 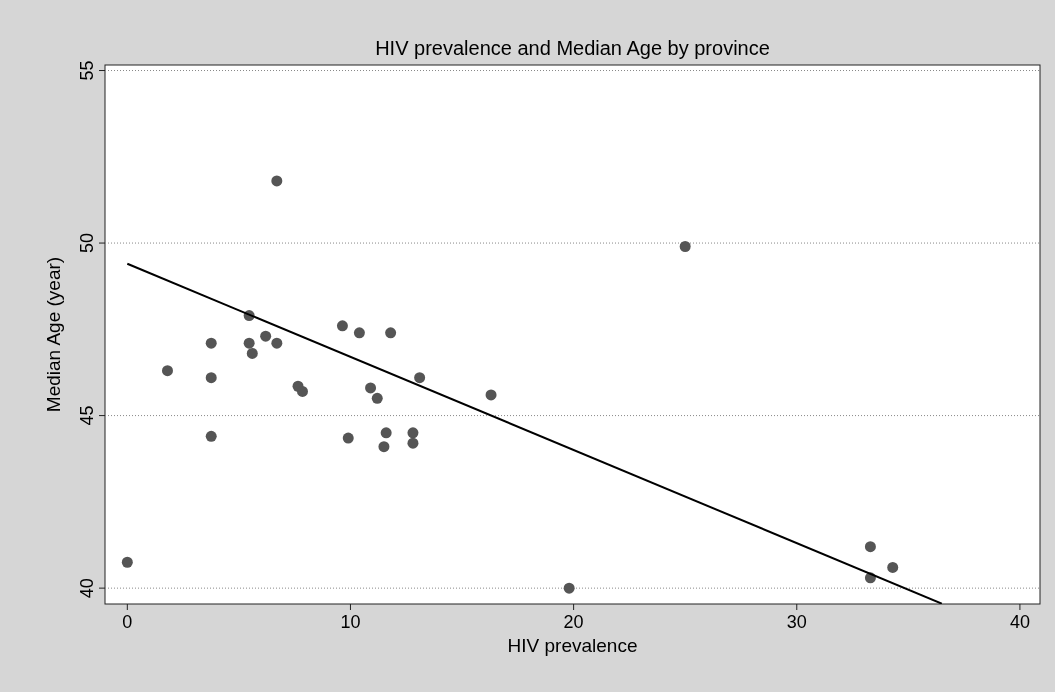 I want to click on x-tick-label: 30, so click(x=796, y=622).